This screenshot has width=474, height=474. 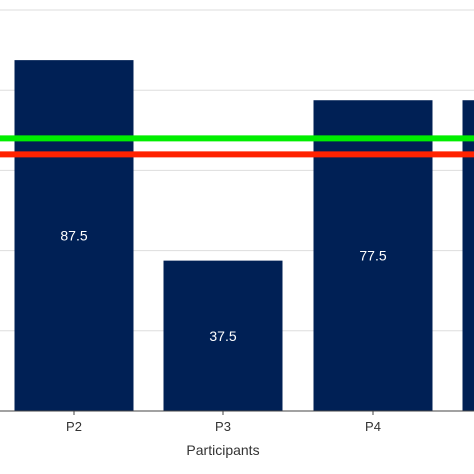 What do you see at coordinates (223, 426) in the screenshot?
I see `x-tick-label: P3` at bounding box center [223, 426].